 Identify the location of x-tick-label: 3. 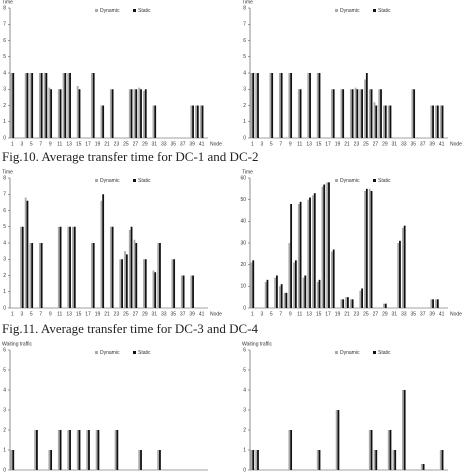
(261, 144).